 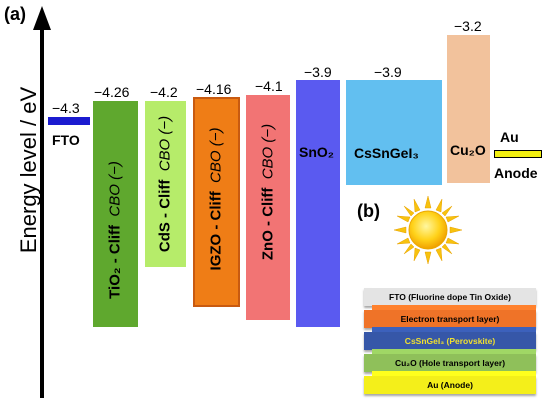 What do you see at coordinates (428, 230) in the screenshot?
I see `sun-icon` at bounding box center [428, 230].